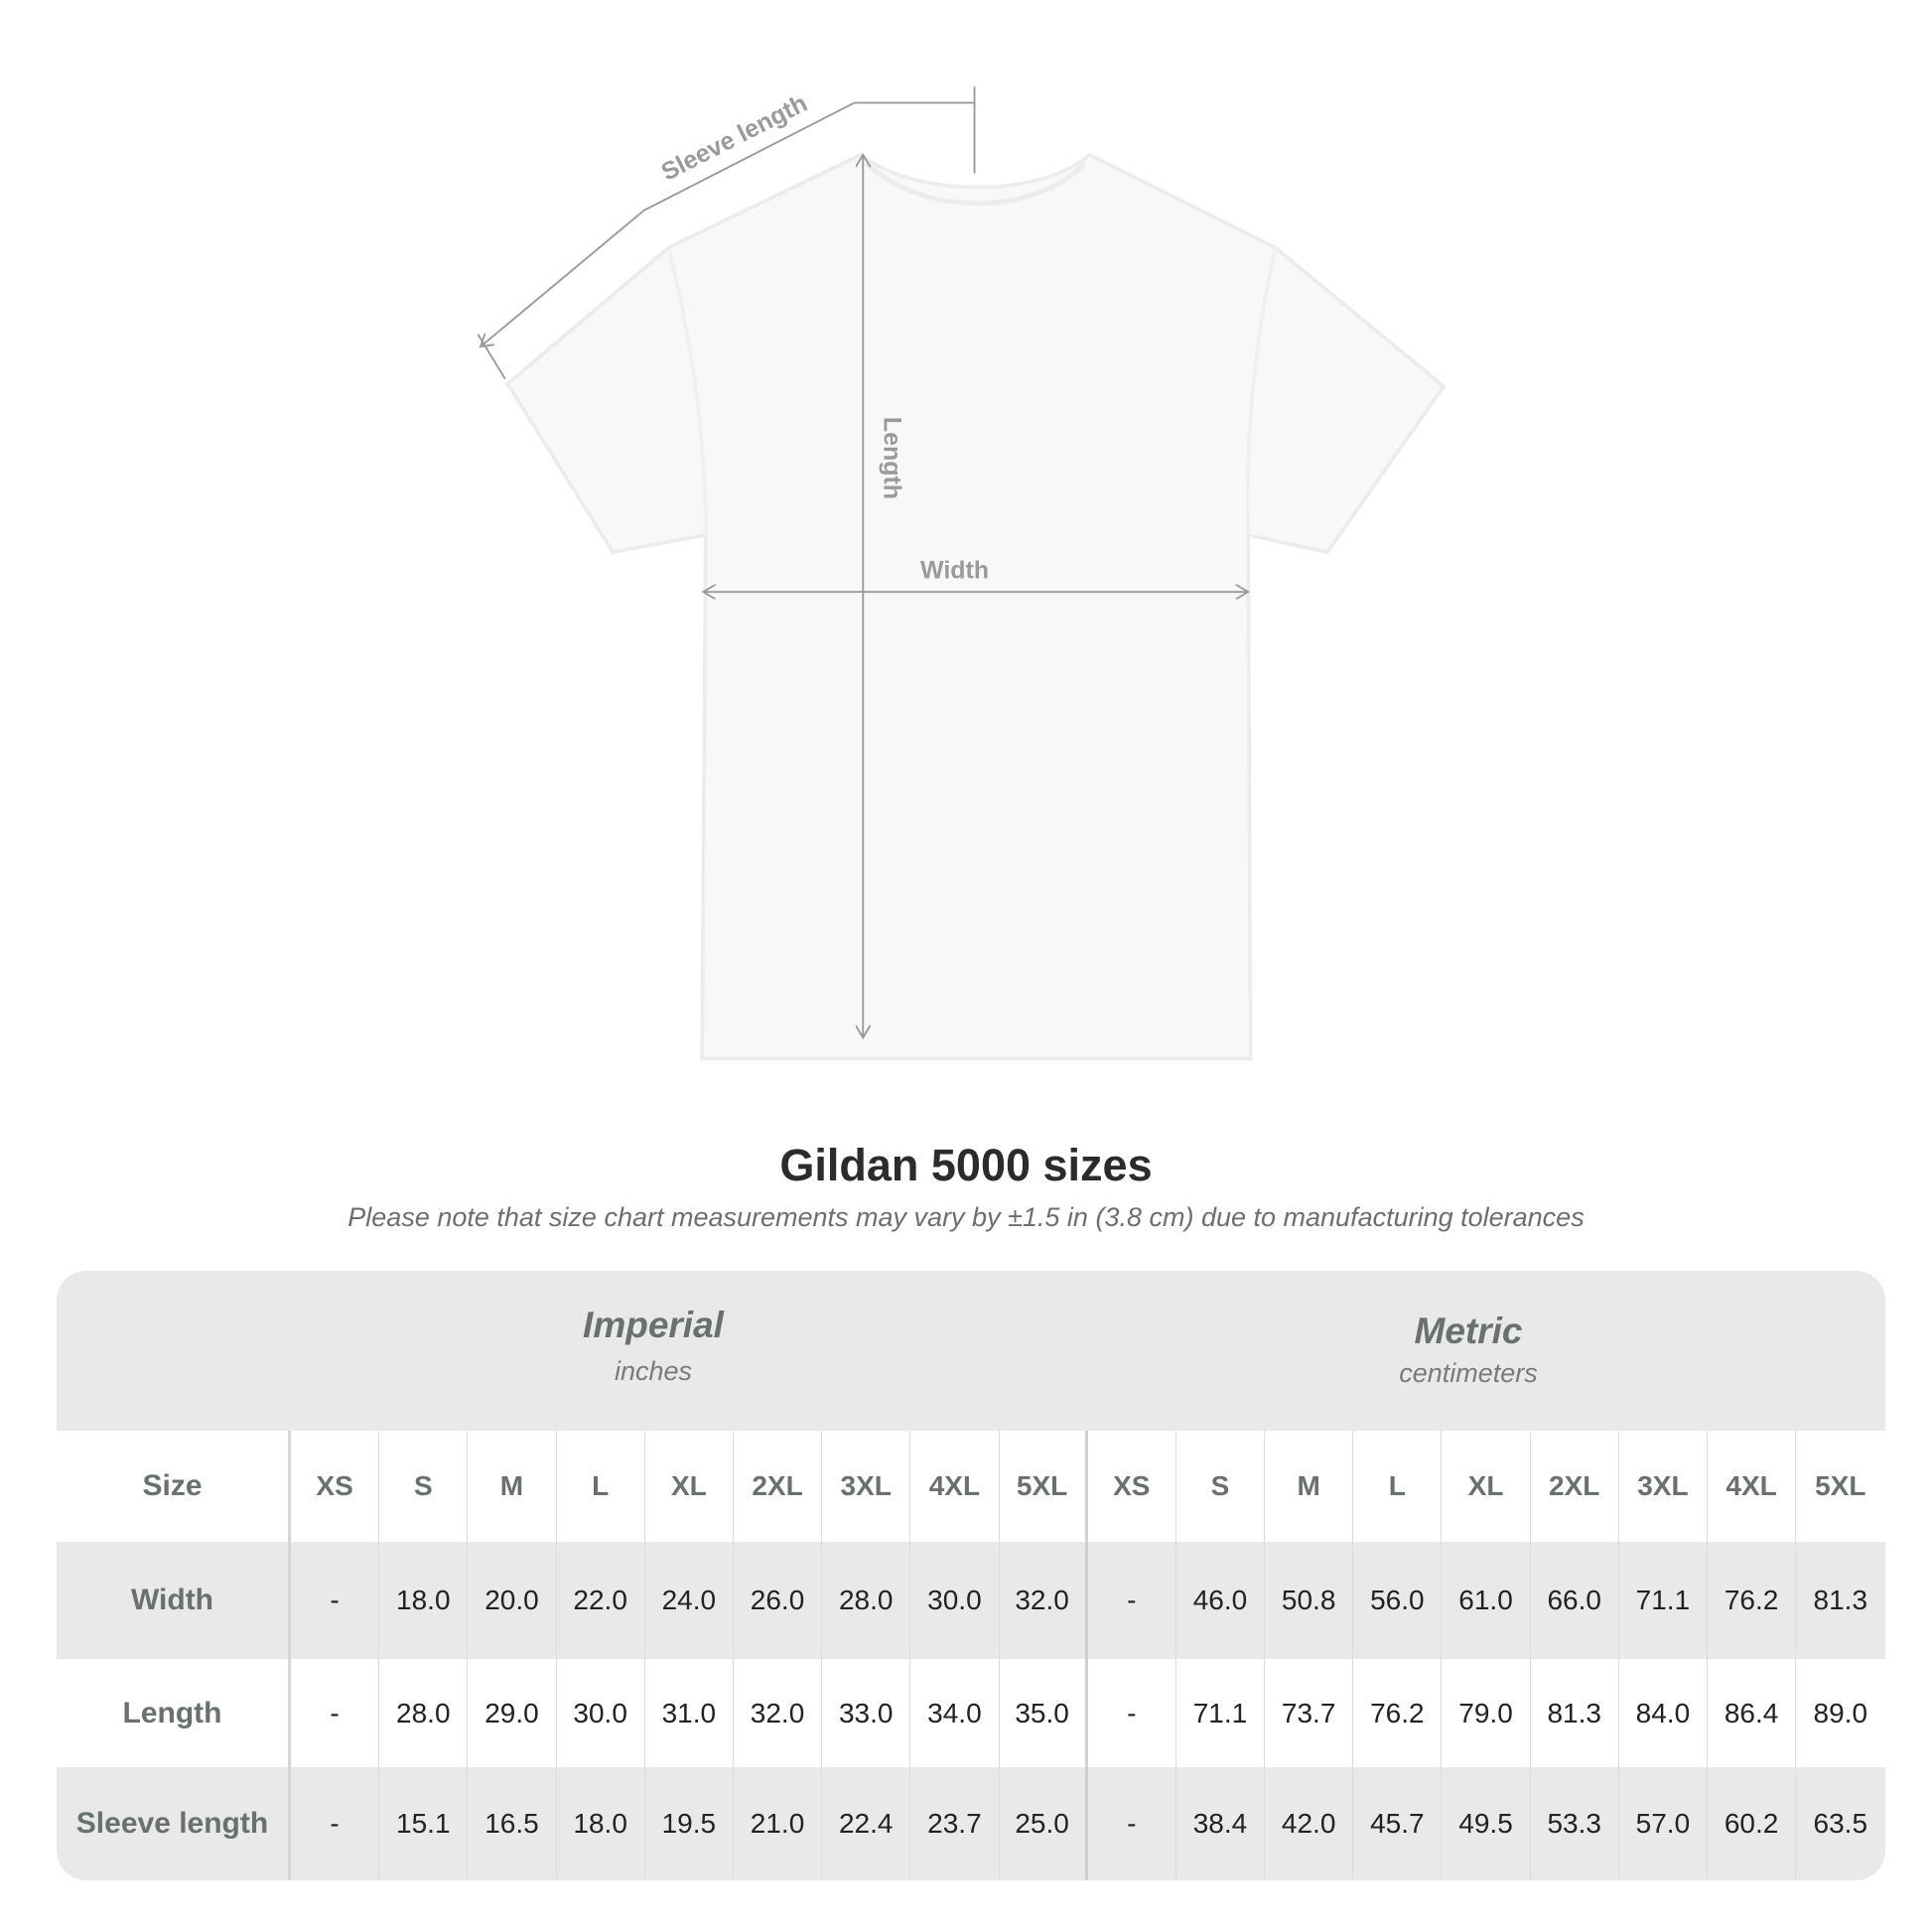  Describe the element at coordinates (1841, 1486) in the screenshot. I see `metric-size-header: 5XL` at that location.